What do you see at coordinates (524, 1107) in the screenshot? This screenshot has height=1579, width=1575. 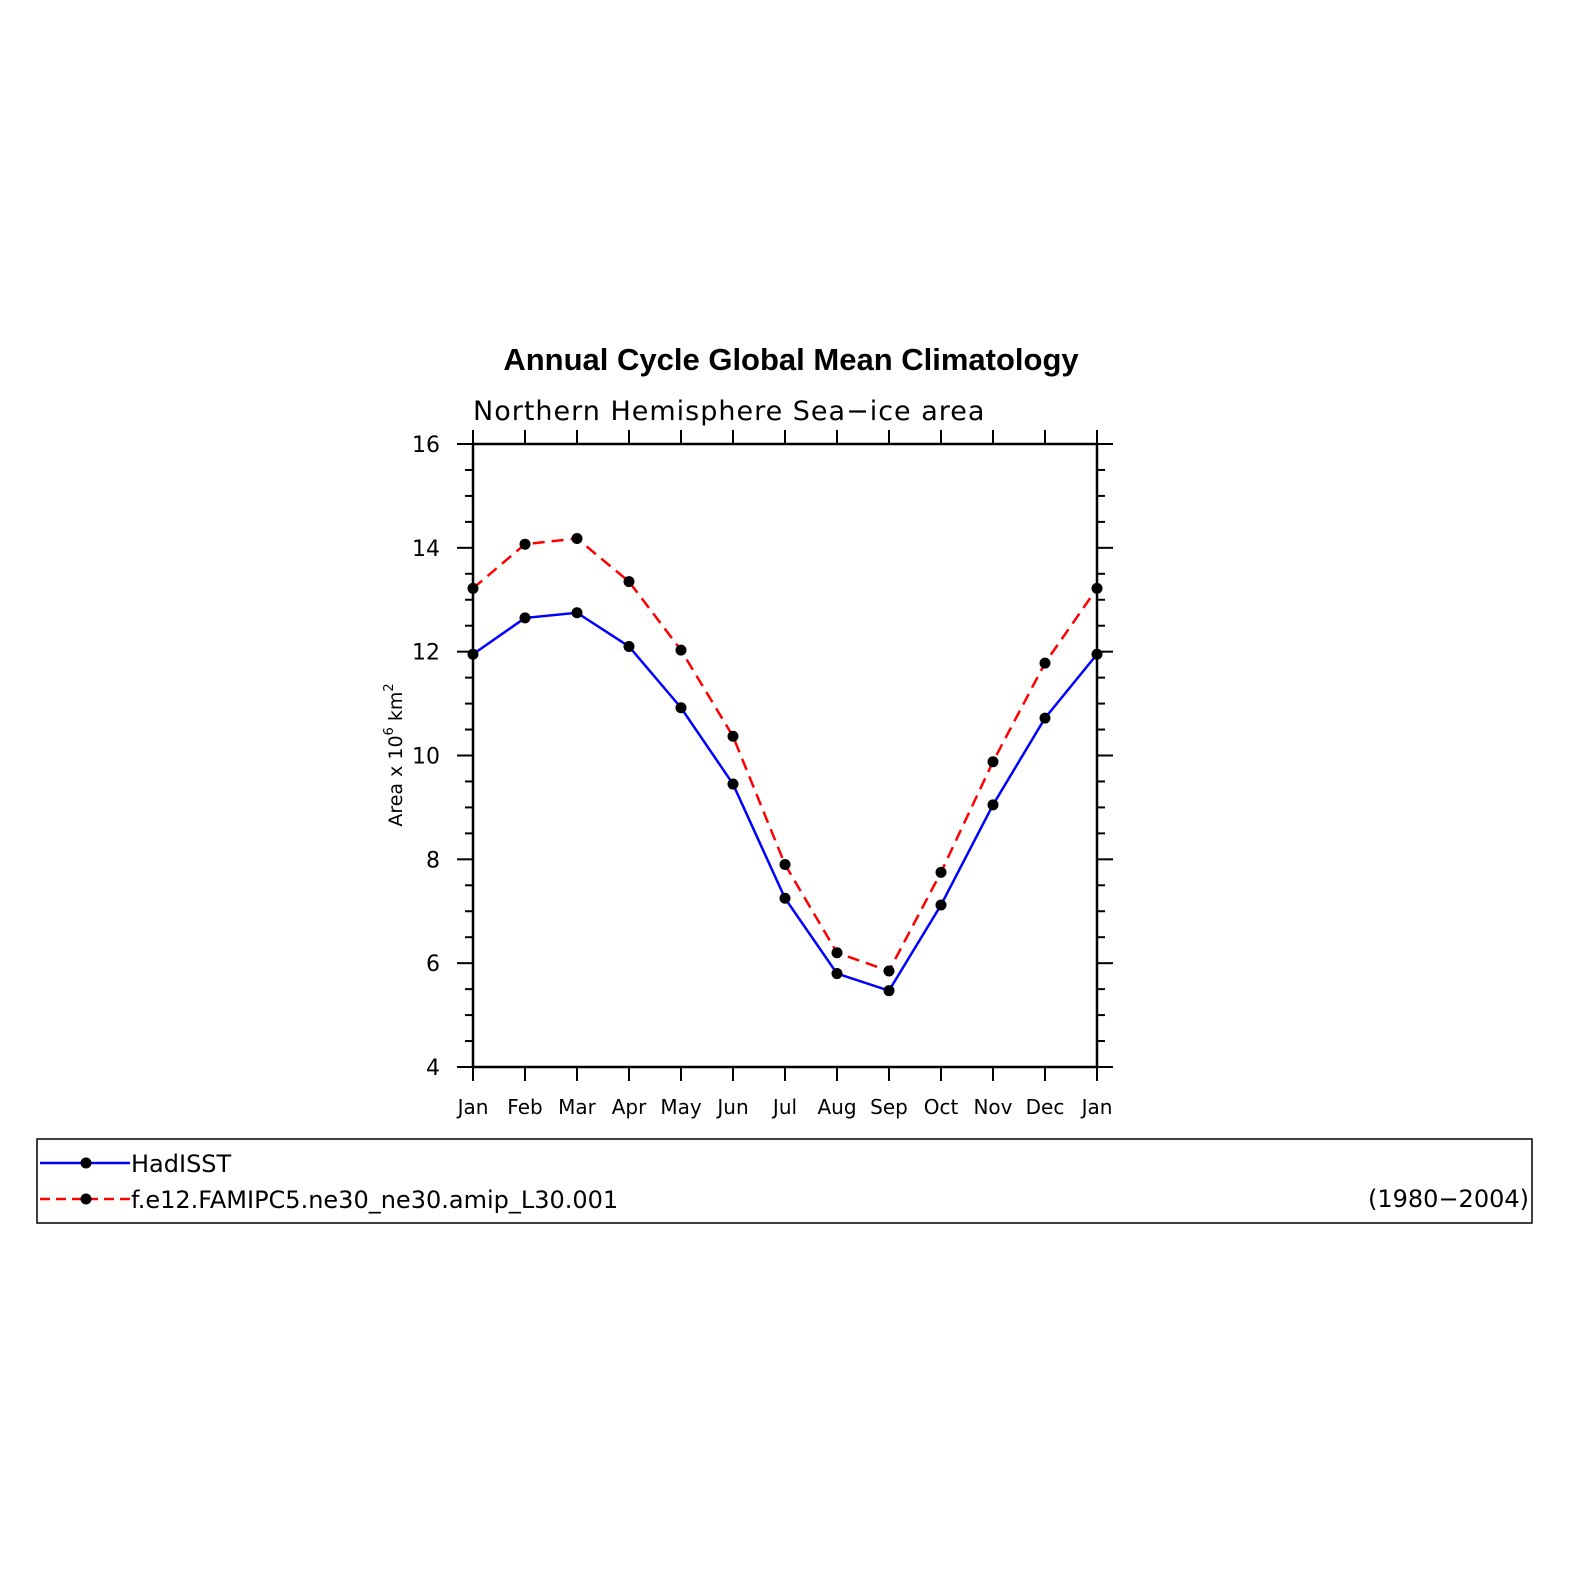 I see `x-tick-label: Feb` at bounding box center [524, 1107].